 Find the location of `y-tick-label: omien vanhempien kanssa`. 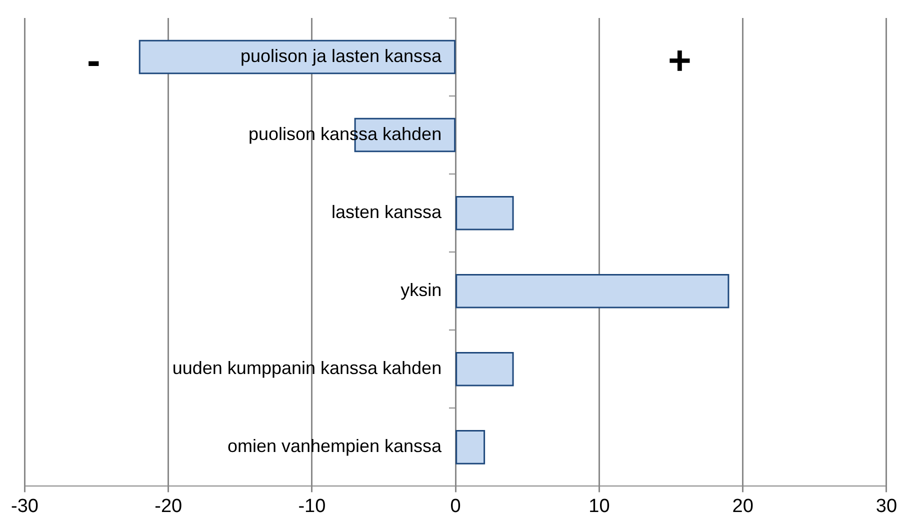

y-tick-label: omien vanhempien kanssa is located at coordinates (335, 446).